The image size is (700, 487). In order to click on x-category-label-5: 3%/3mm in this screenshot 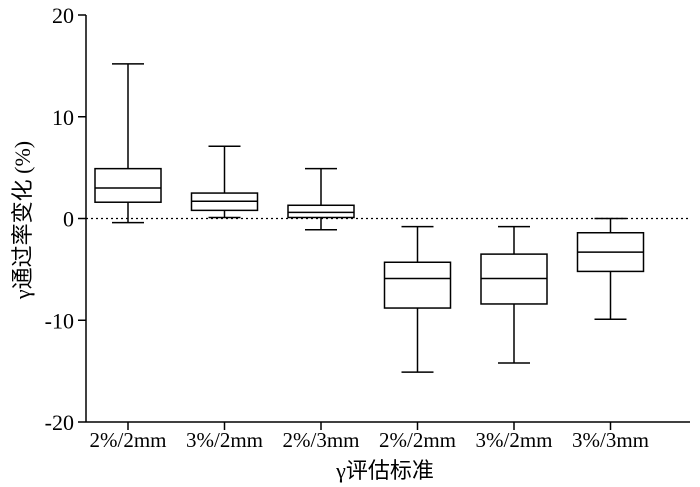, I will do `click(610, 440)`.